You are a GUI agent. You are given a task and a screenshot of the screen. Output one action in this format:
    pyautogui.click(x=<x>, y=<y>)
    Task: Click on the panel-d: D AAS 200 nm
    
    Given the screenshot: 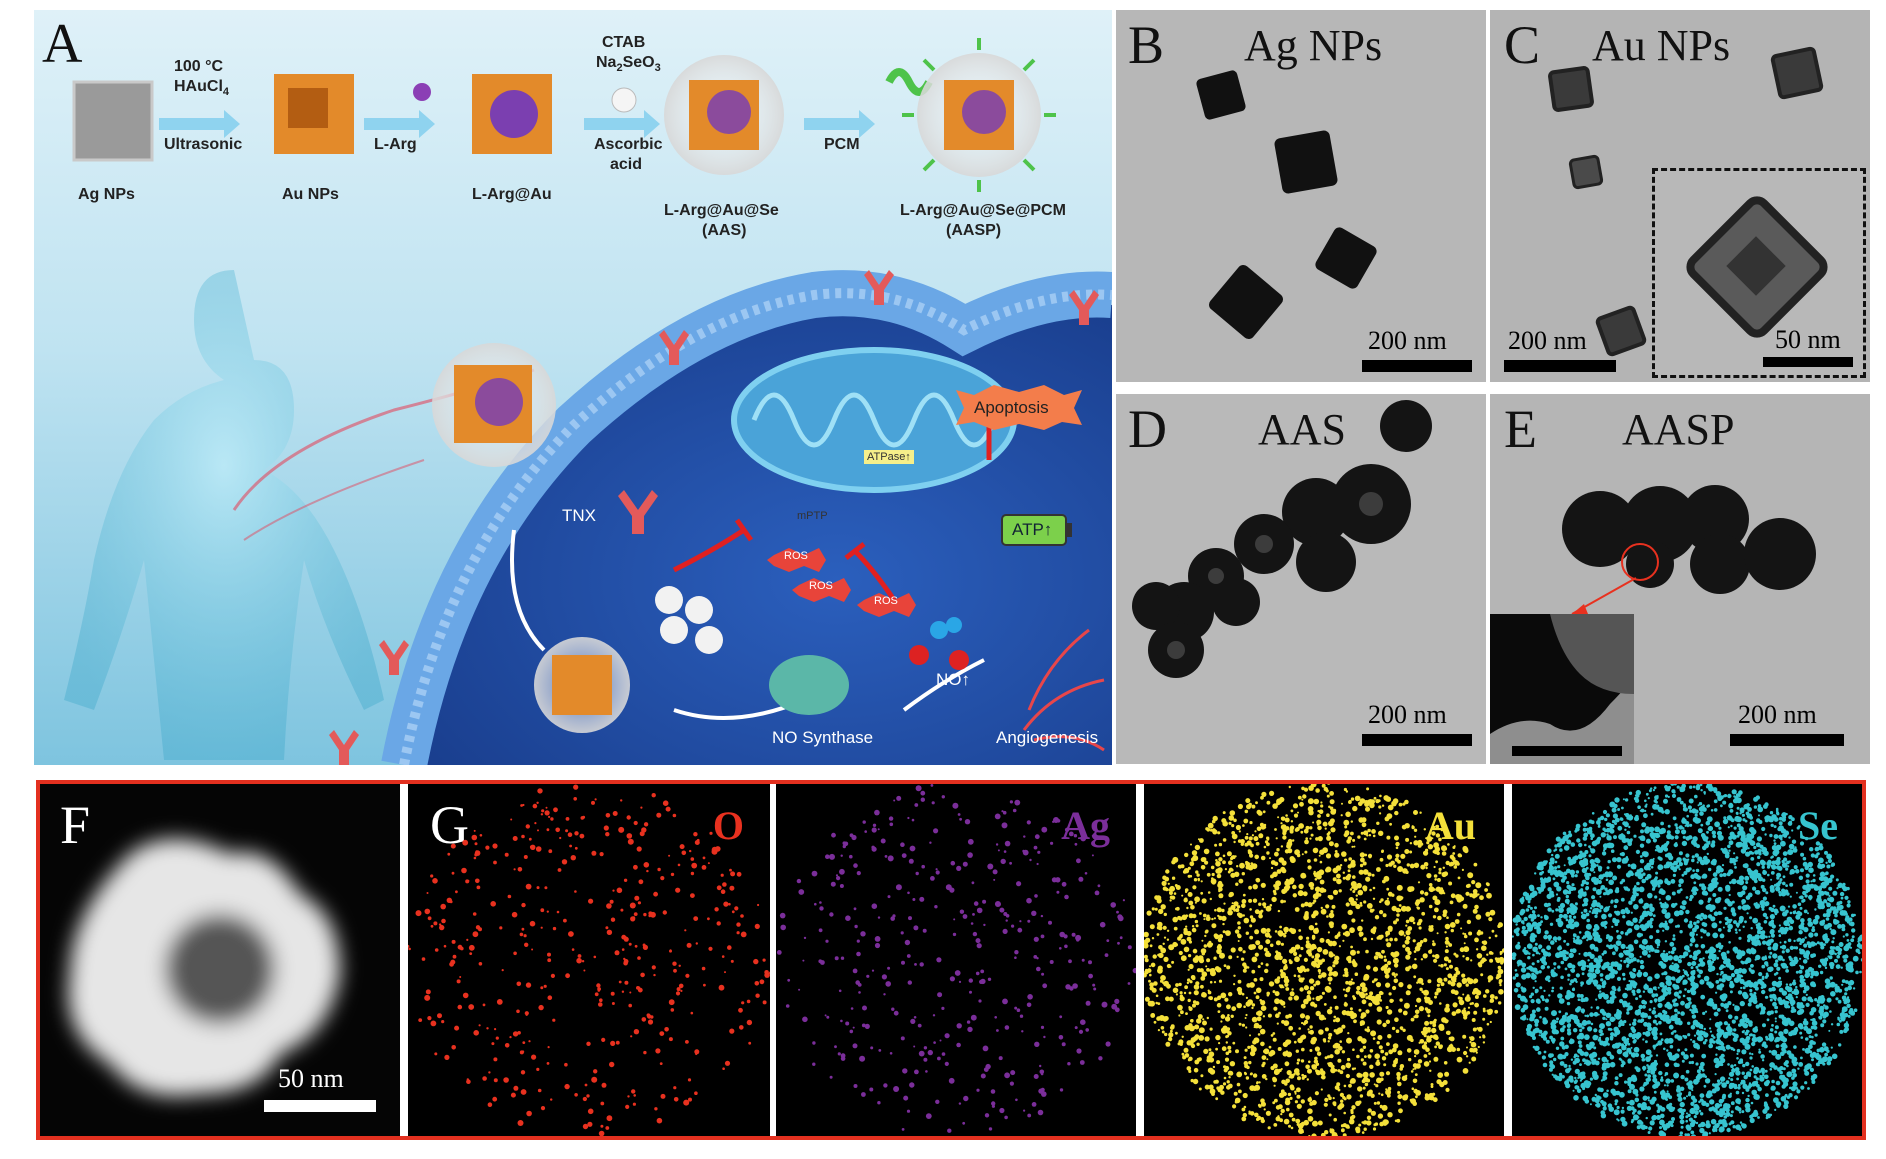 What is the action you would take?
    pyautogui.click(x=1301, y=579)
    